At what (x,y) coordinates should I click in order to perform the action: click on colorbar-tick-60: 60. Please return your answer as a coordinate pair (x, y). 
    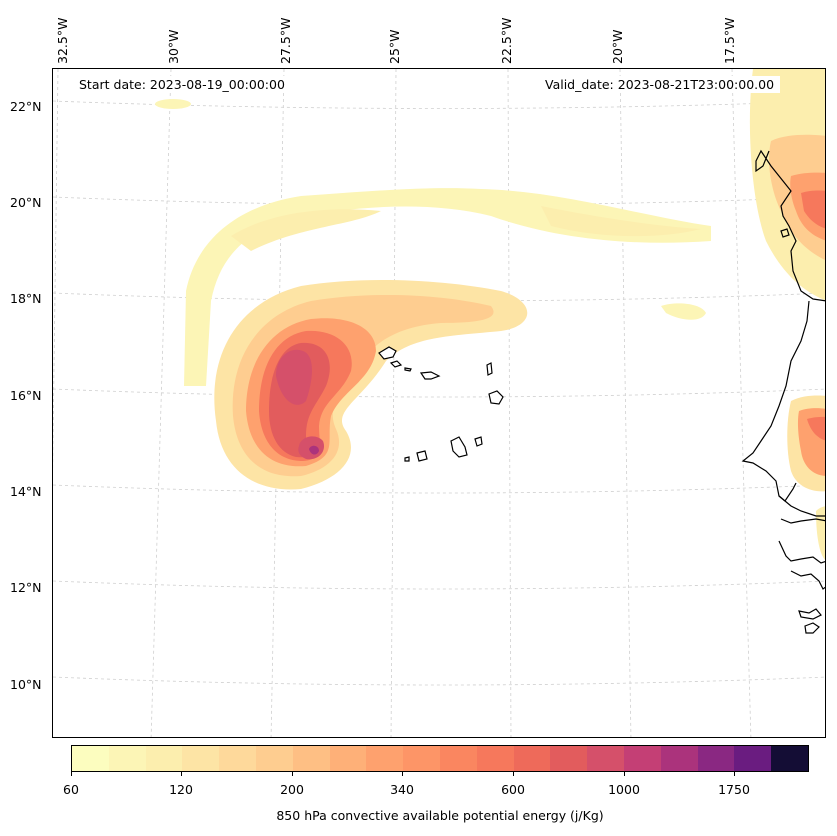
    Looking at the image, I should click on (71, 789).